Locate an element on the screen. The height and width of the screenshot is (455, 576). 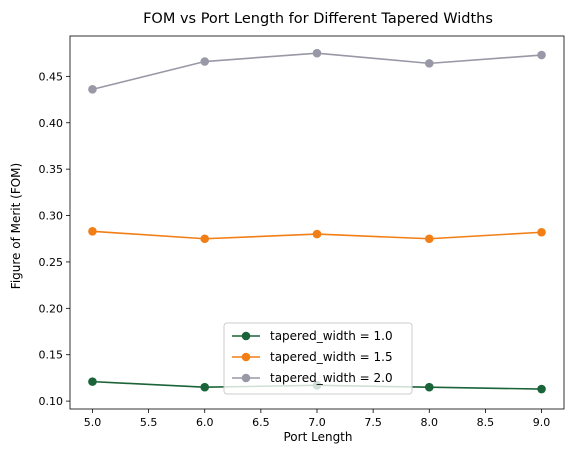
y-tick-label: 0.10 is located at coordinates (51, 401).